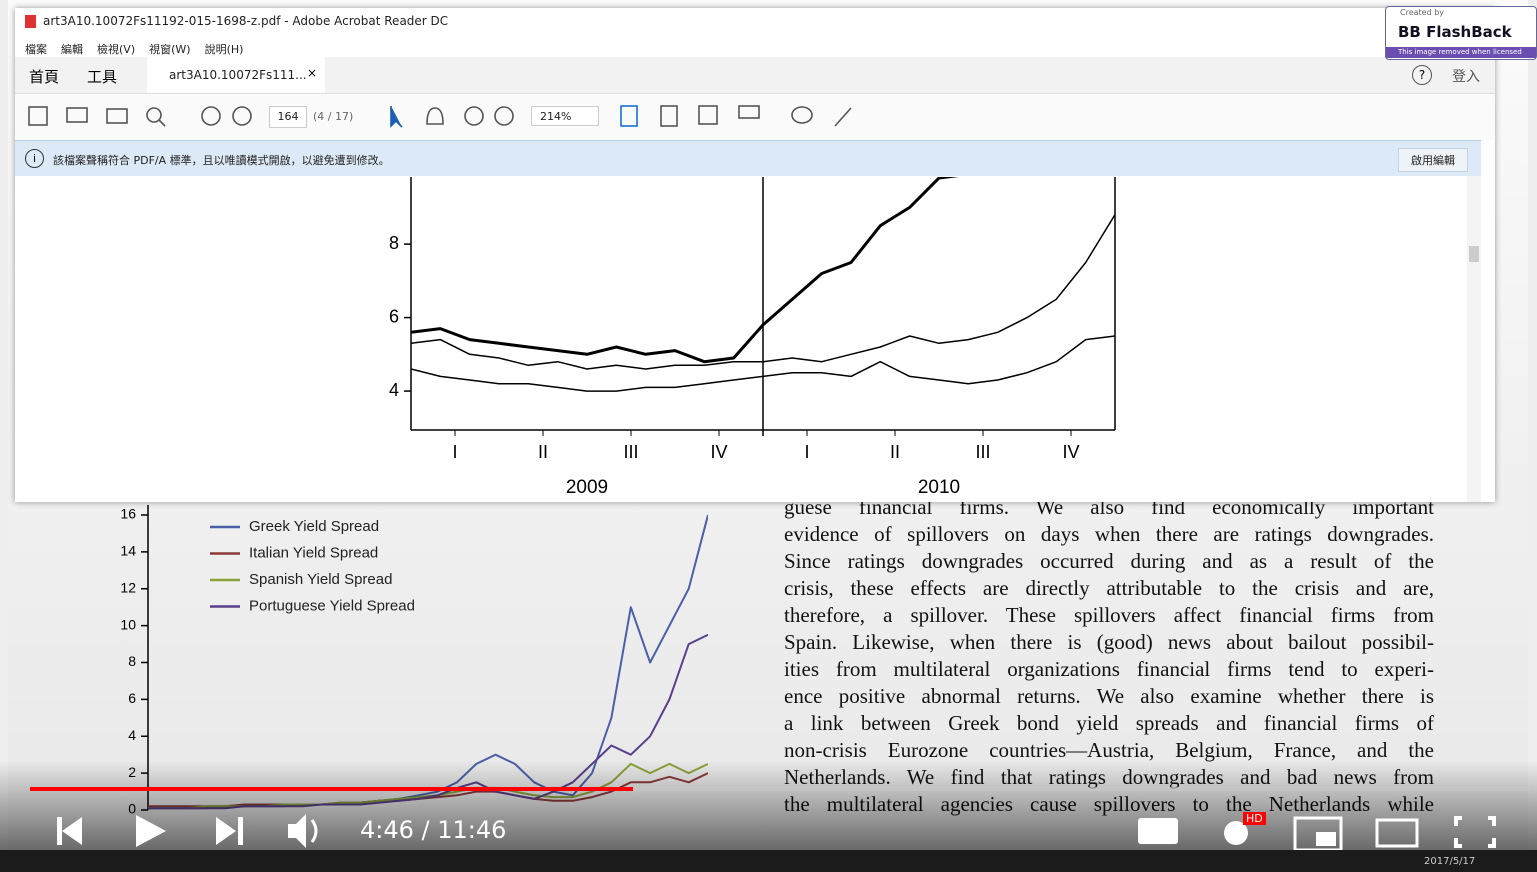 The width and height of the screenshot is (1537, 872). I want to click on hd-badge: HD, so click(1254, 818).